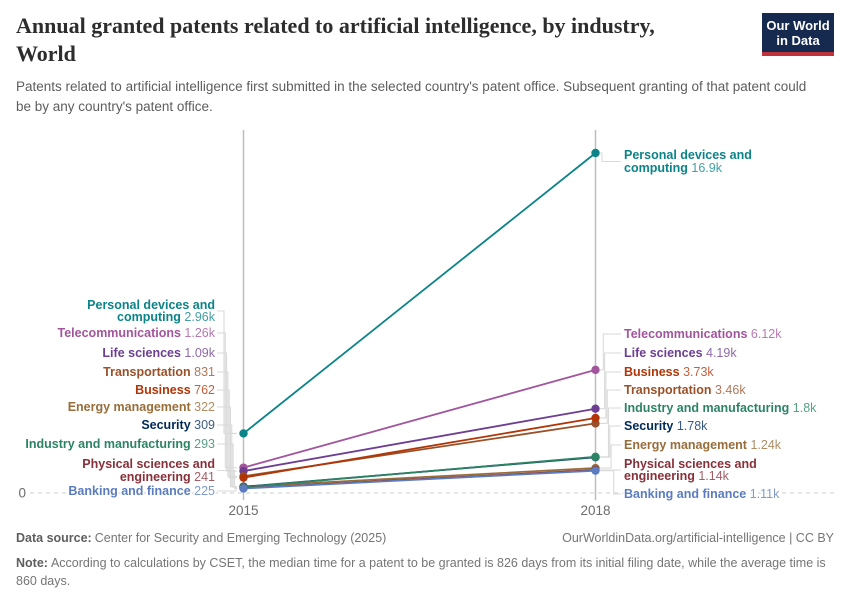  I want to click on connector-telecommunications-right, so click(610, 352).